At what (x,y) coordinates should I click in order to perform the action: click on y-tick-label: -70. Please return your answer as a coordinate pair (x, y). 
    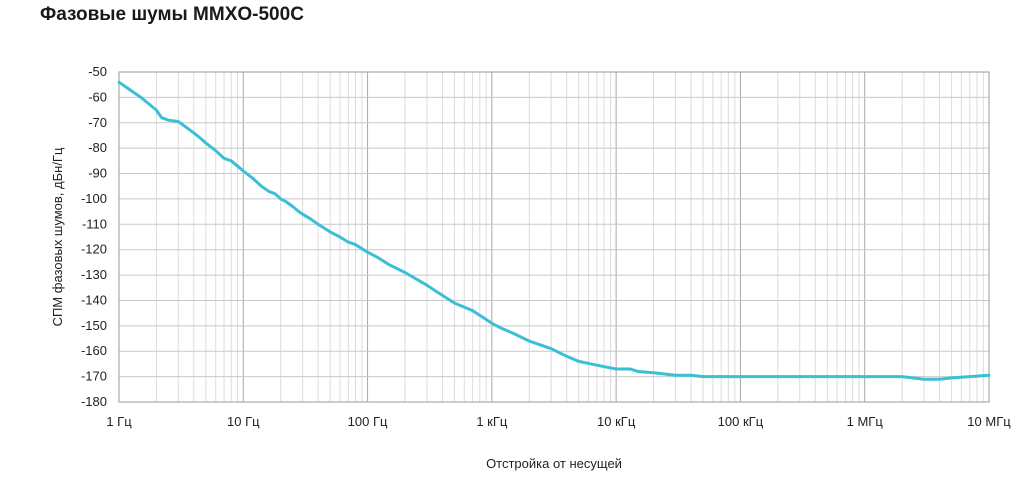
    Looking at the image, I should click on (97, 122).